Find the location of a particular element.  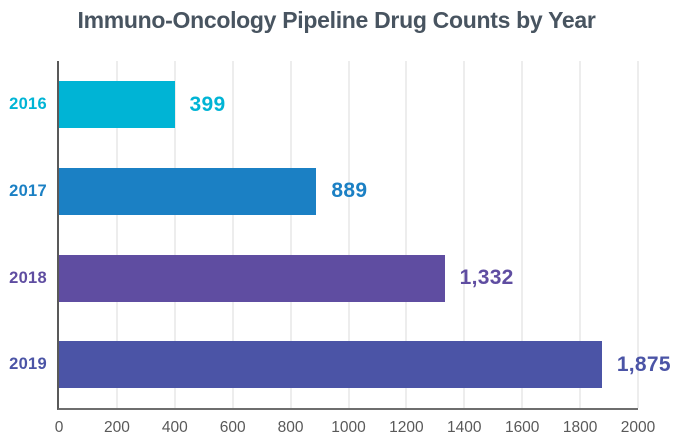

x-tick-label-1600: 1600 is located at coordinates (522, 427).